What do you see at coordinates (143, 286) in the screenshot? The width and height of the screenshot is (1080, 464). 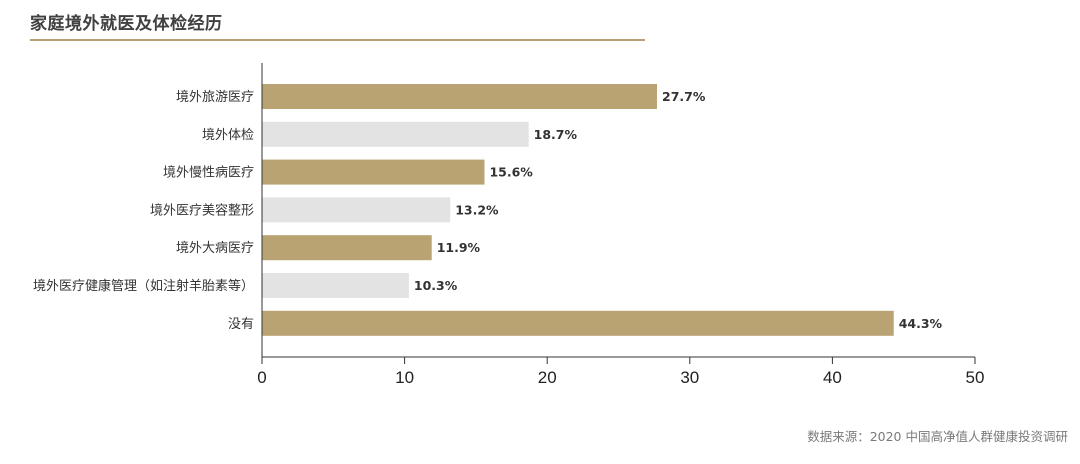 I see `category-label: 境外医疗健康管理（如注射羊胎素等）` at bounding box center [143, 286].